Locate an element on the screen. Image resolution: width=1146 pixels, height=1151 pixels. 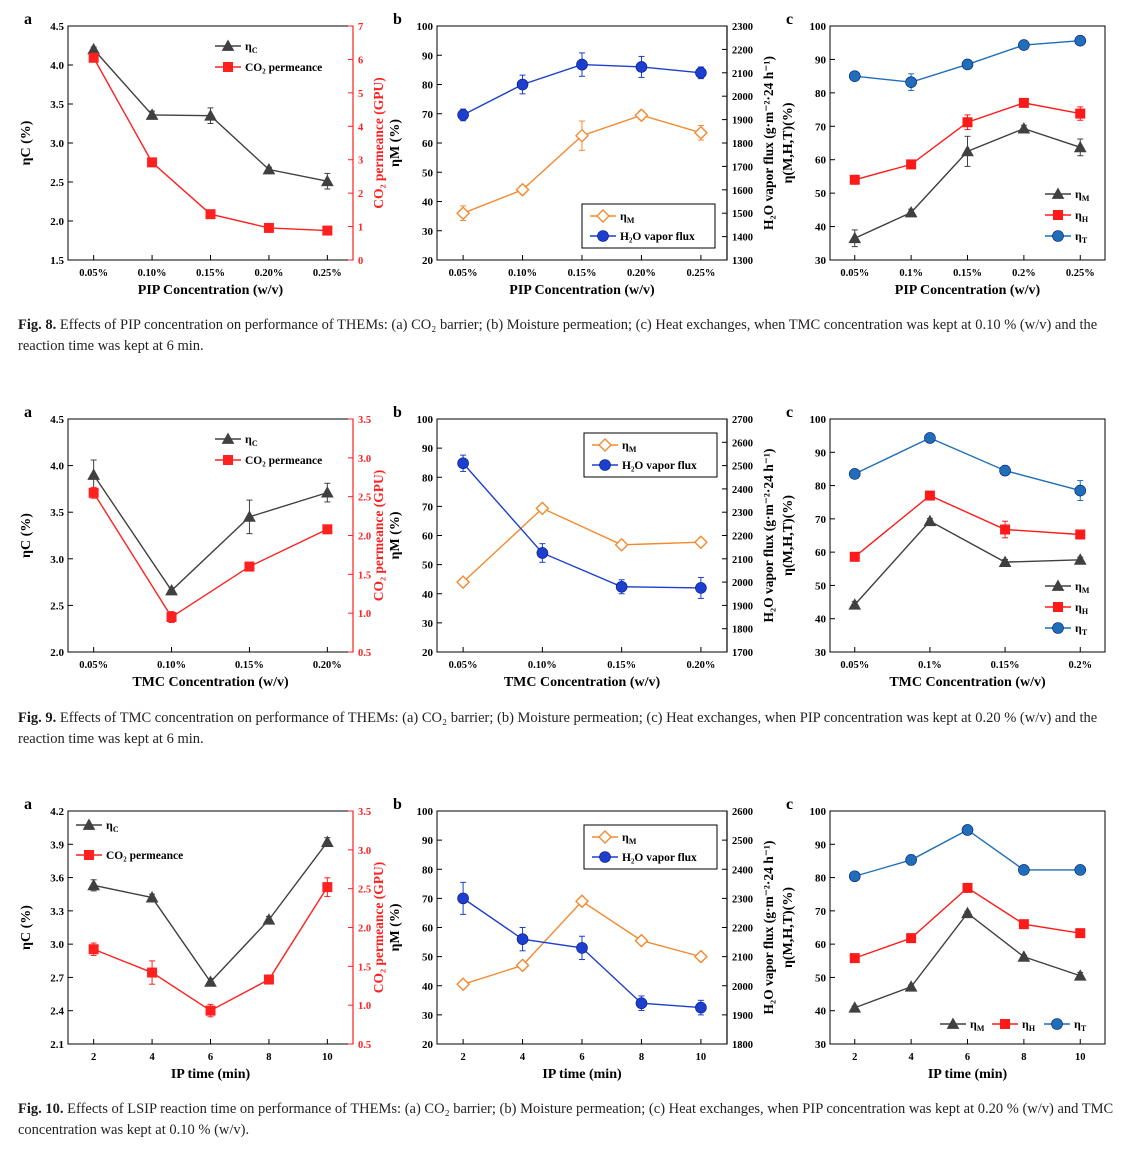
x-tick-label: 0.05% is located at coordinates (93, 273).